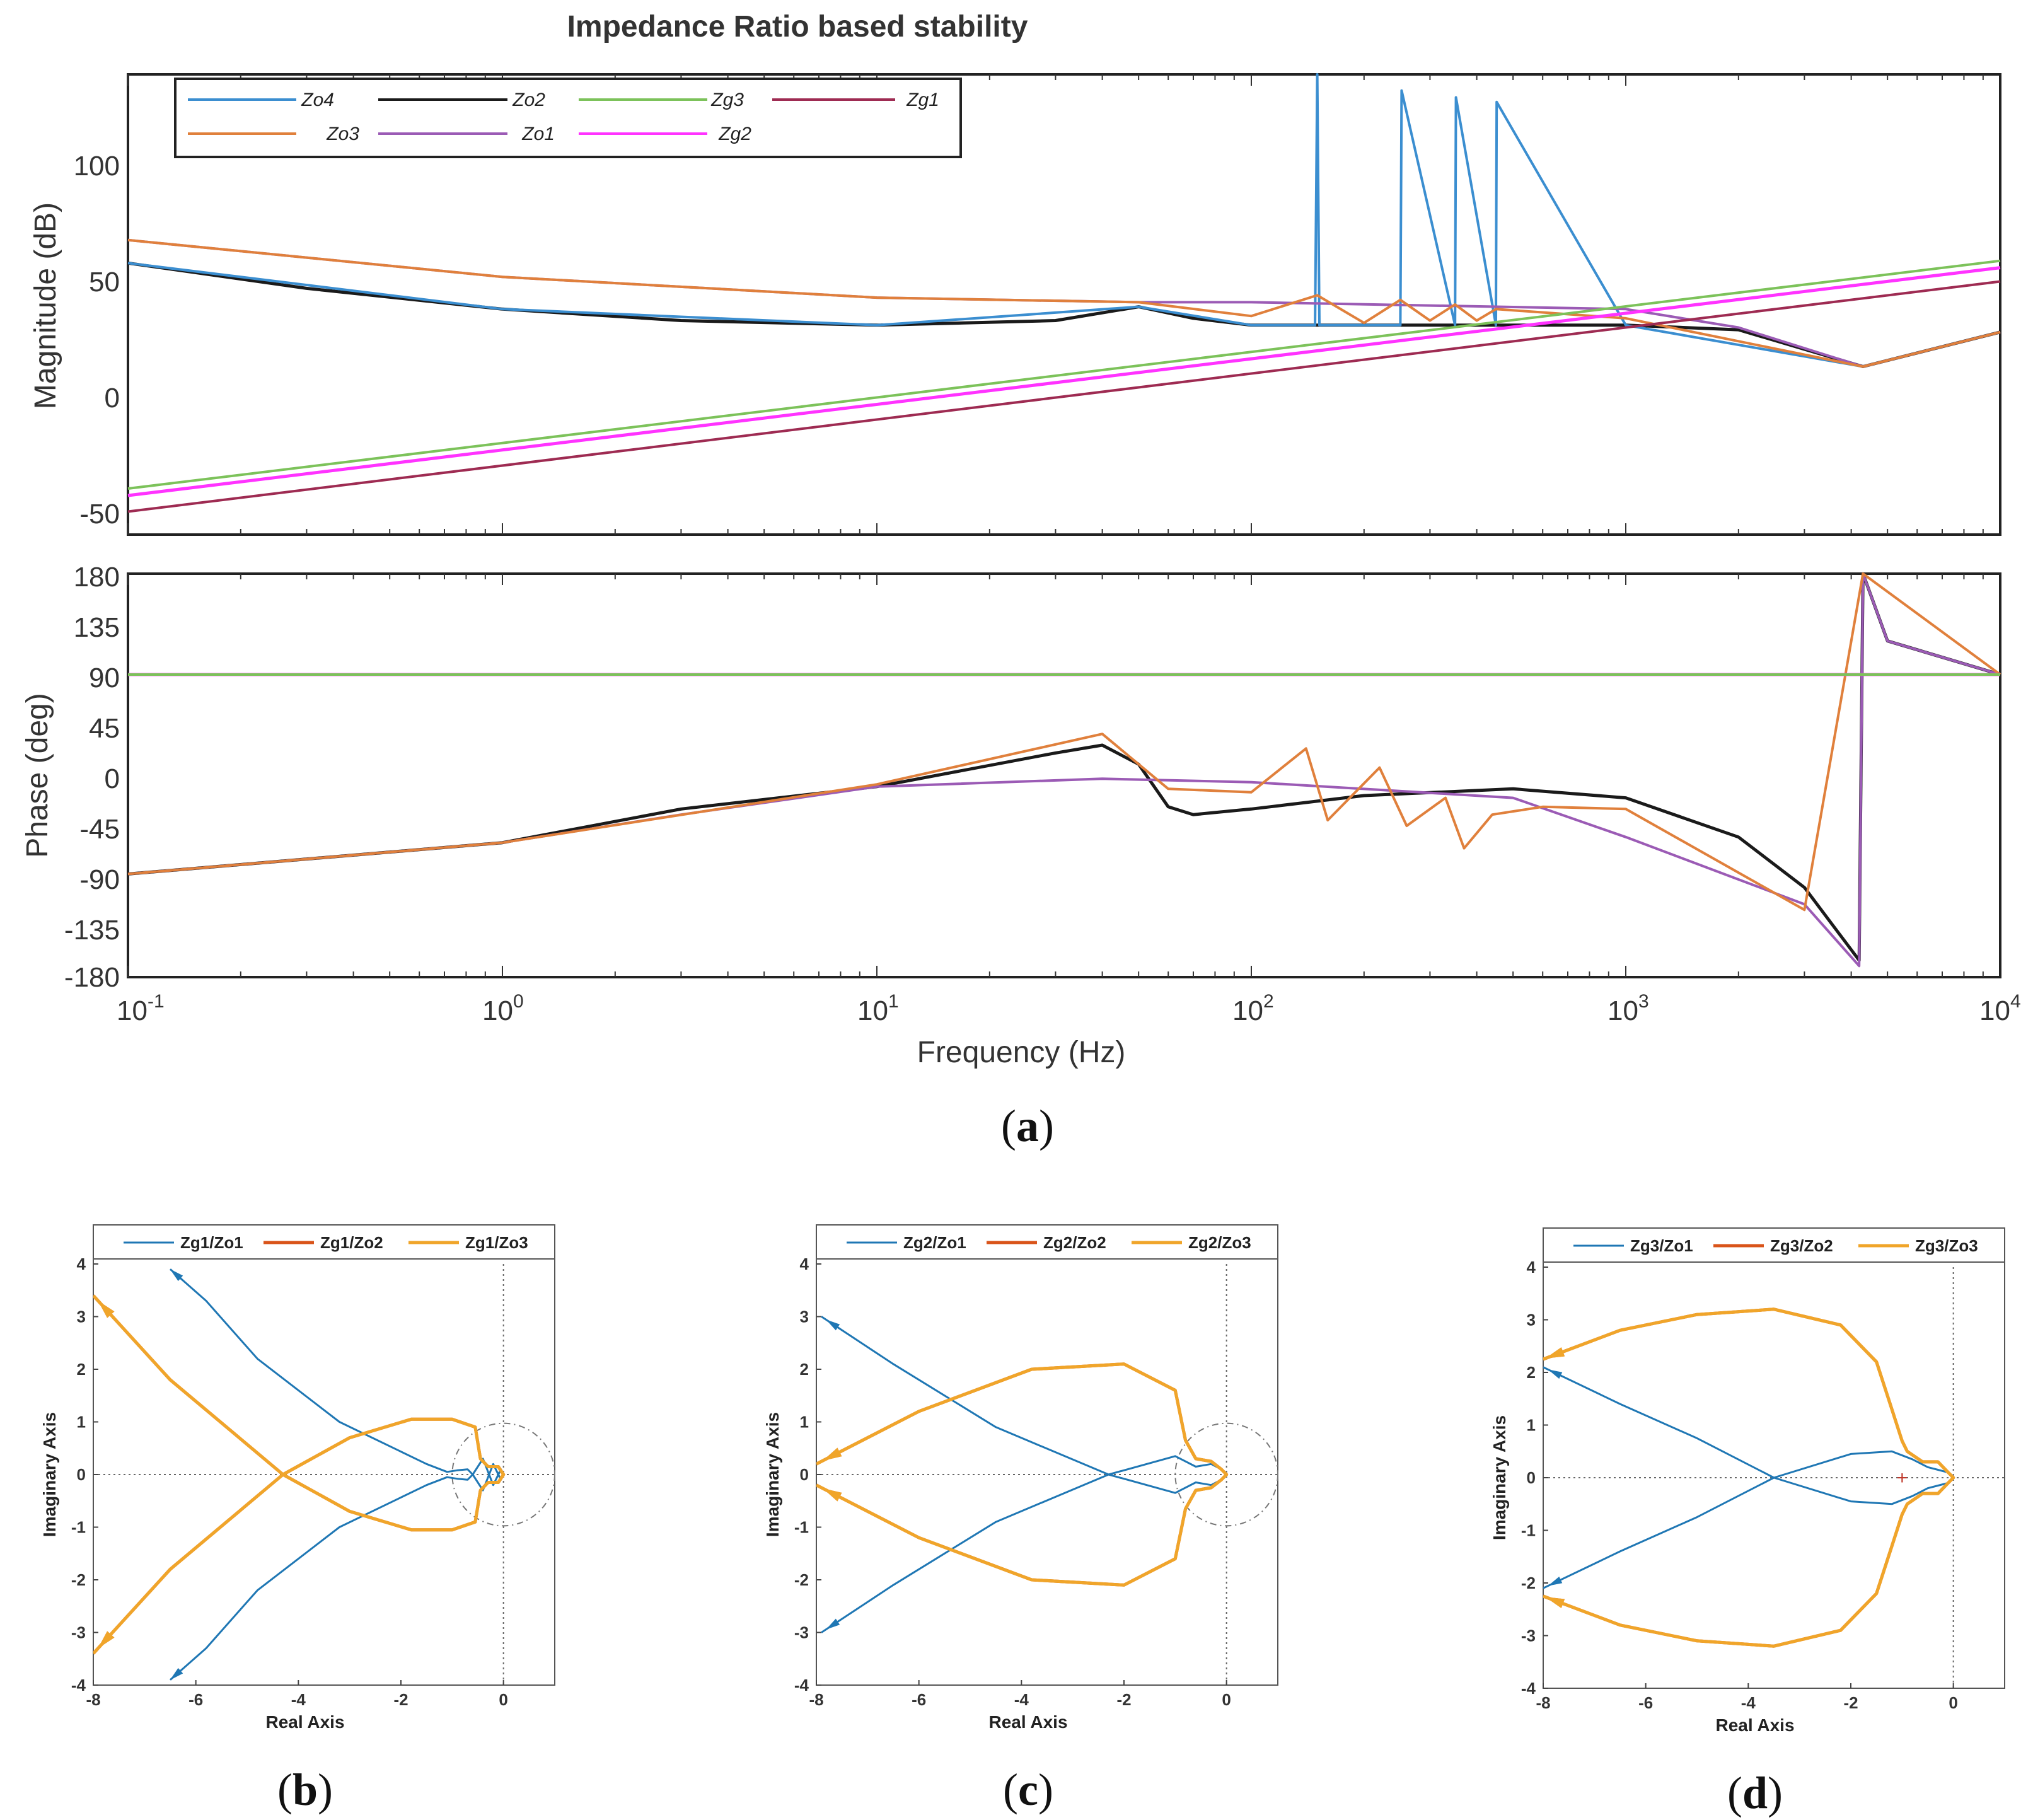 This screenshot has width=2033, height=1820. Describe the element at coordinates (112, 398) in the screenshot. I see `mag-ytick: 0` at that location.